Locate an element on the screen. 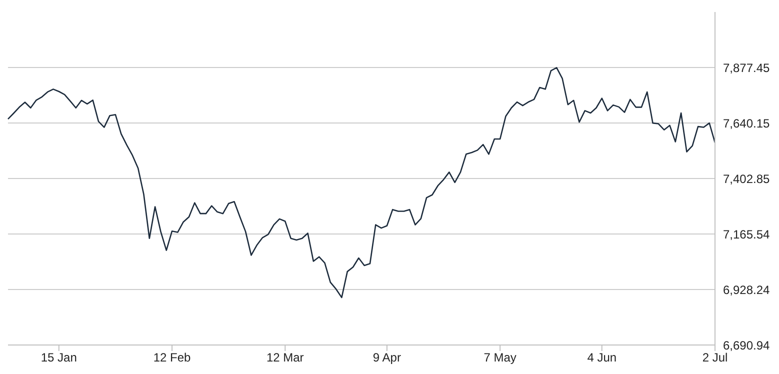 This screenshot has height=374, width=779. x-tick-label: 4 Jun is located at coordinates (602, 357).